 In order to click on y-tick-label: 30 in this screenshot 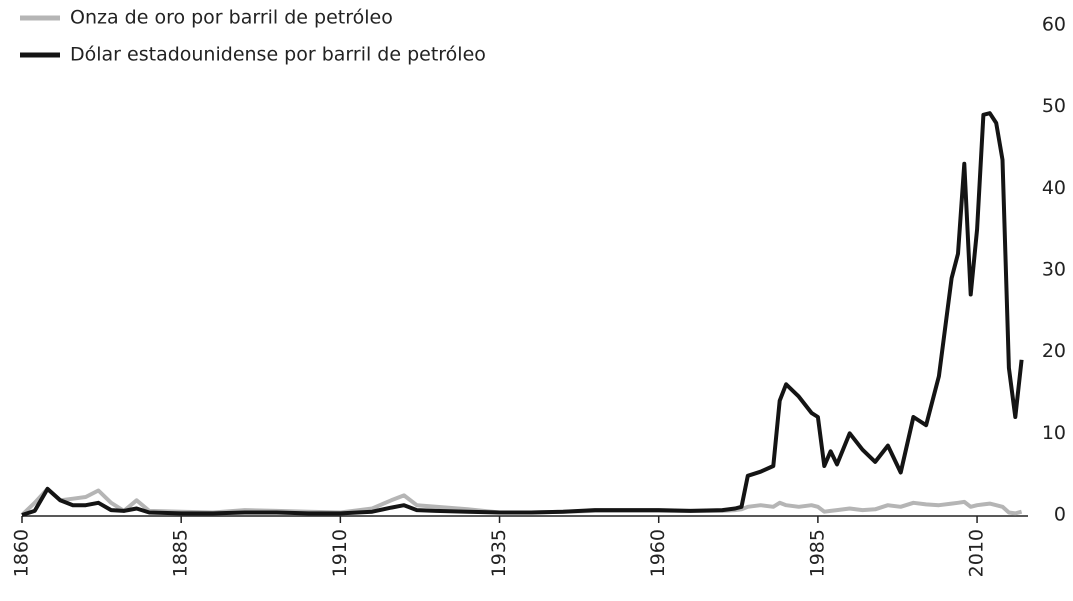, I will do `click(1054, 270)`.